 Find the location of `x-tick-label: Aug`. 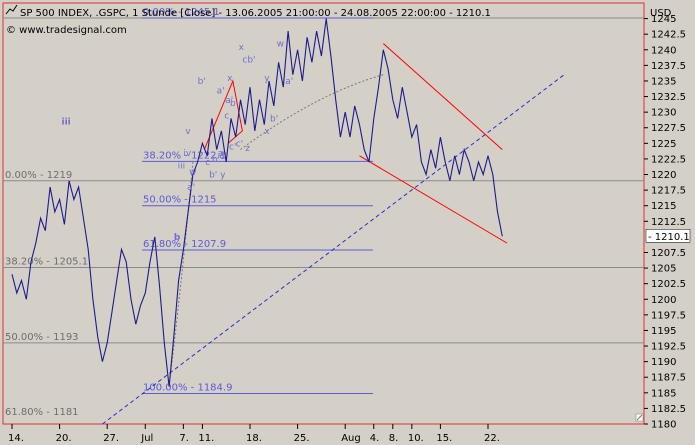

x-tick-label: Aug is located at coordinates (351, 438).